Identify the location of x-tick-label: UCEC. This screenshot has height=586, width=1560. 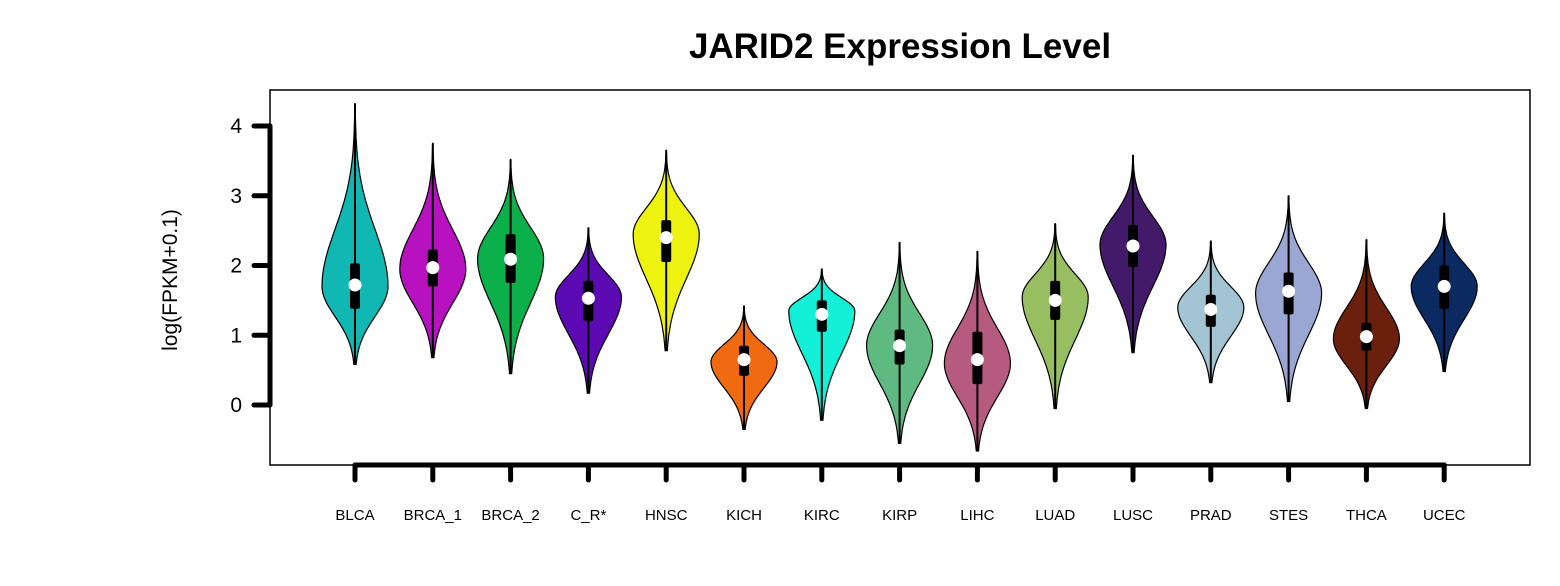
(1444, 515).